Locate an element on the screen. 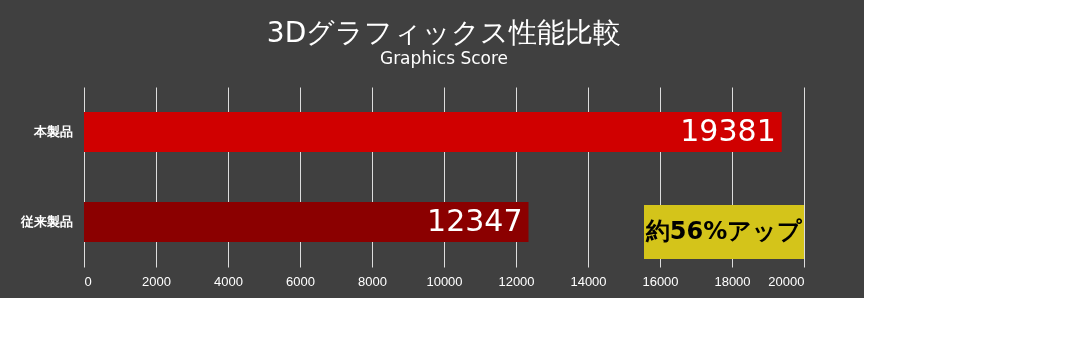 The width and height of the screenshot is (1080, 360). x-tick-label: 12000 is located at coordinates (516, 281).